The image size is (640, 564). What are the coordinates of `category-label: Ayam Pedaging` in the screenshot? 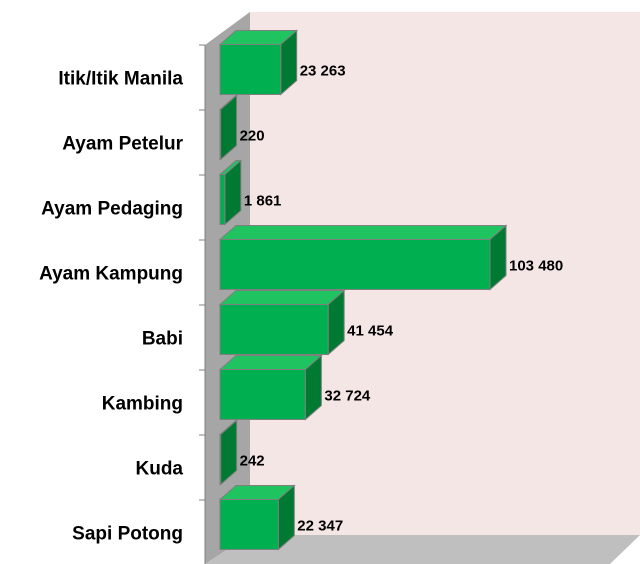 It's located at (112, 209).